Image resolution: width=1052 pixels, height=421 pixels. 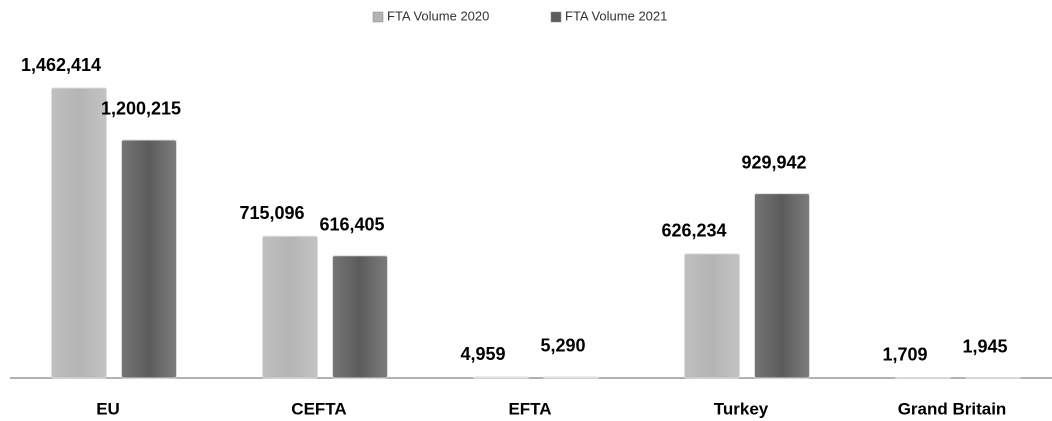 What do you see at coordinates (482, 354) in the screenshot?
I see `data-label: 4,959` at bounding box center [482, 354].